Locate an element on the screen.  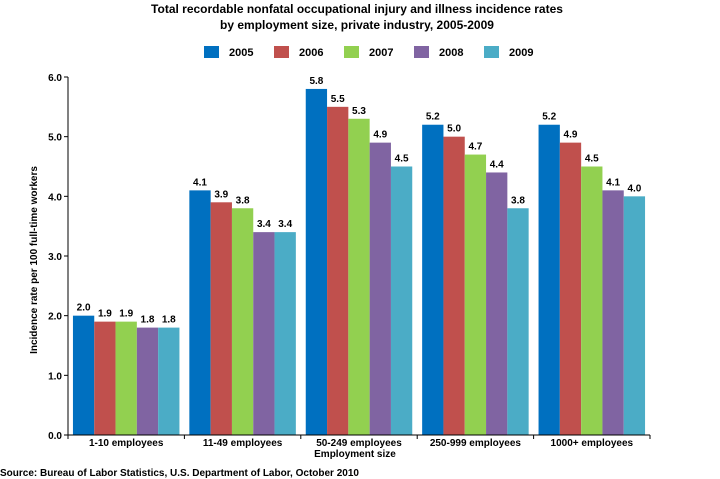
bar-value-label: 5.8 is located at coordinates (316, 81).